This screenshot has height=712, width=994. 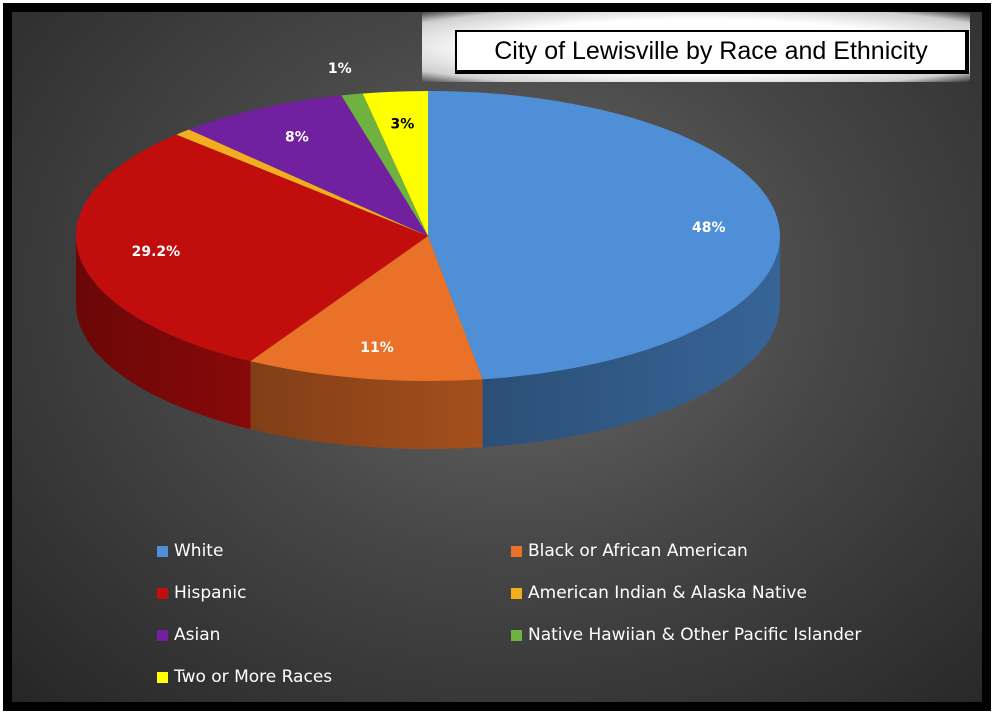 What do you see at coordinates (199, 551) in the screenshot?
I see `legend-label: White` at bounding box center [199, 551].